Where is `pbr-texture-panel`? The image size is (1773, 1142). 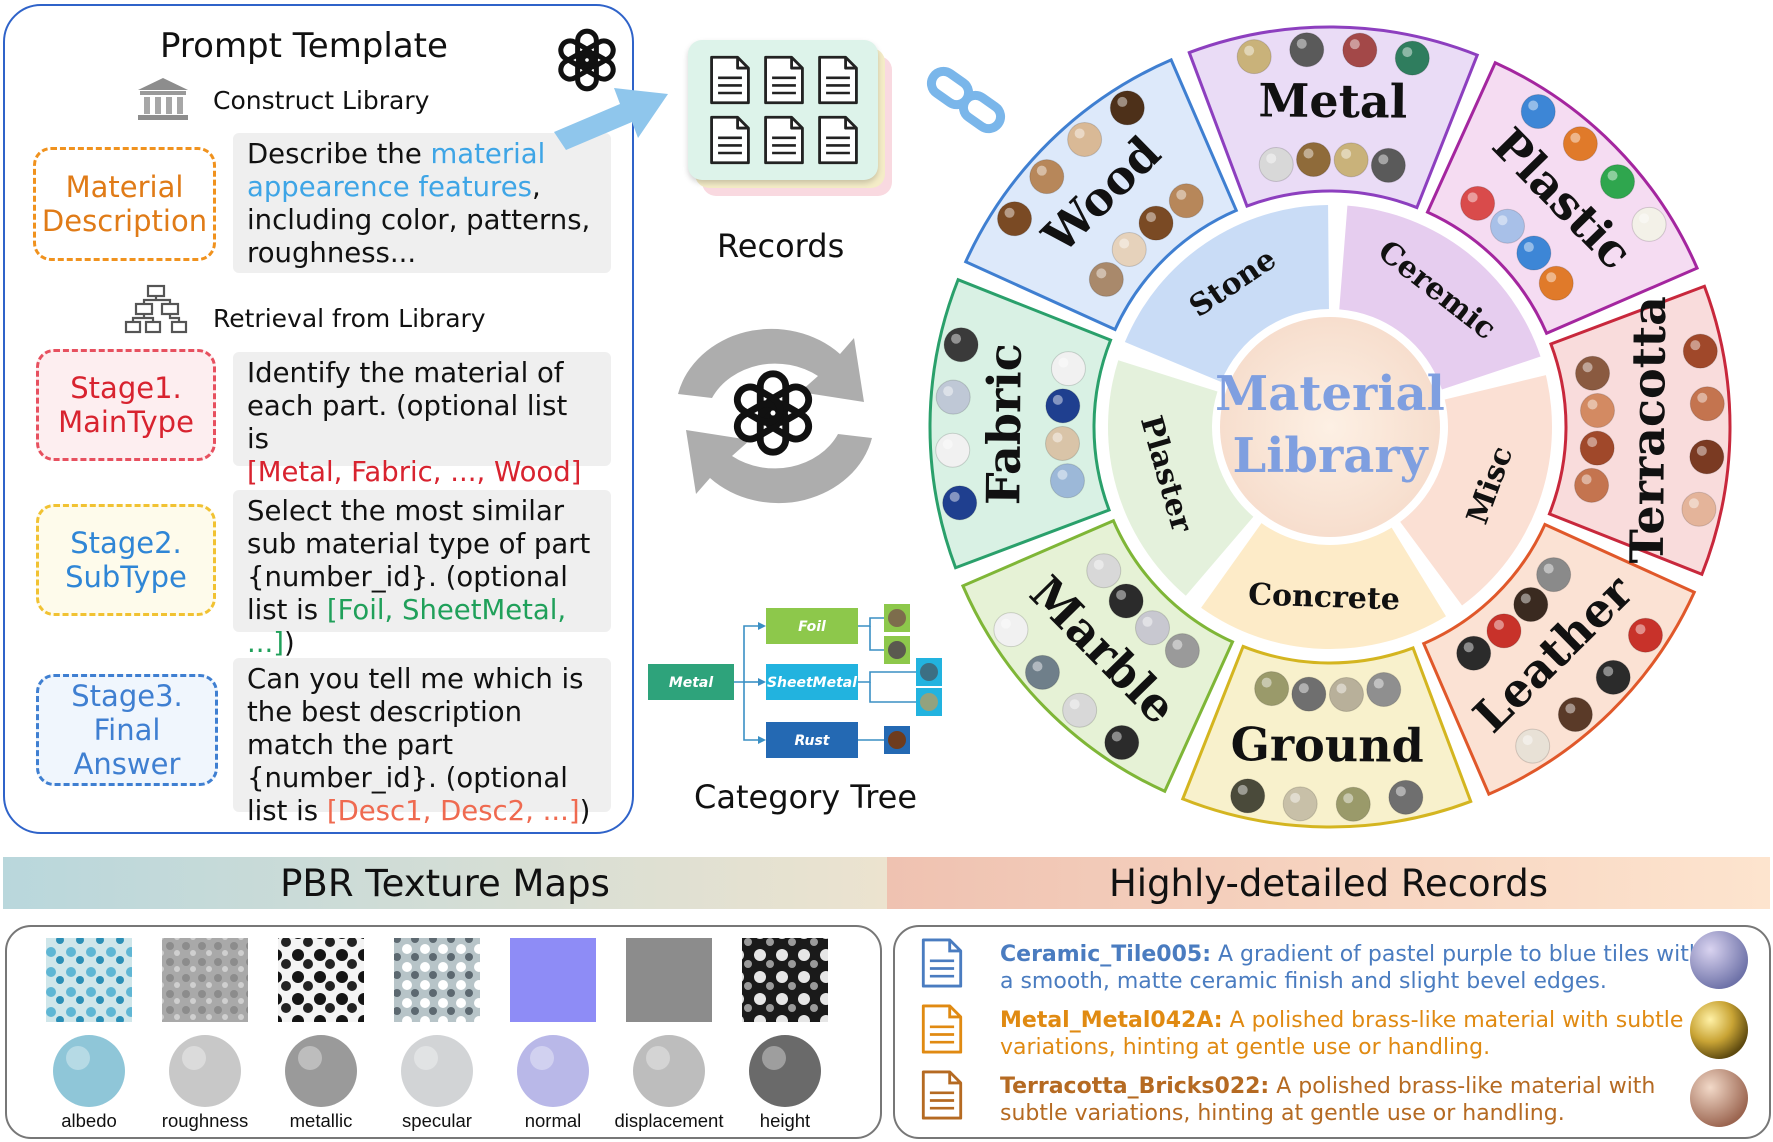
pbr-texture-panel is located at coordinates (443, 1032).